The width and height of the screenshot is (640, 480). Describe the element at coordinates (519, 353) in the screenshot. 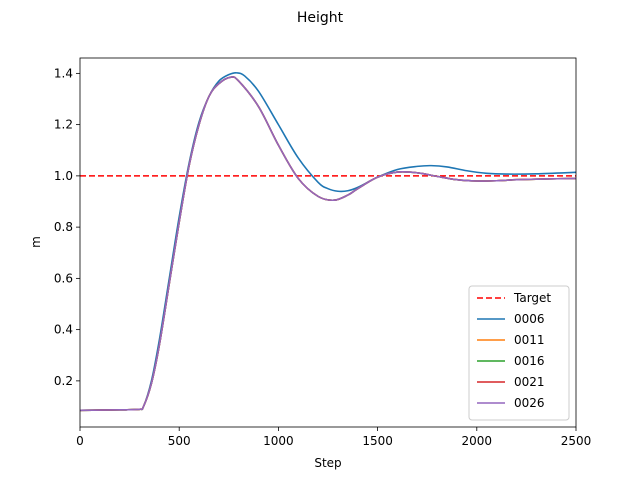

I see `legend: Target 0006 0011 0016 0021 0026` at that location.